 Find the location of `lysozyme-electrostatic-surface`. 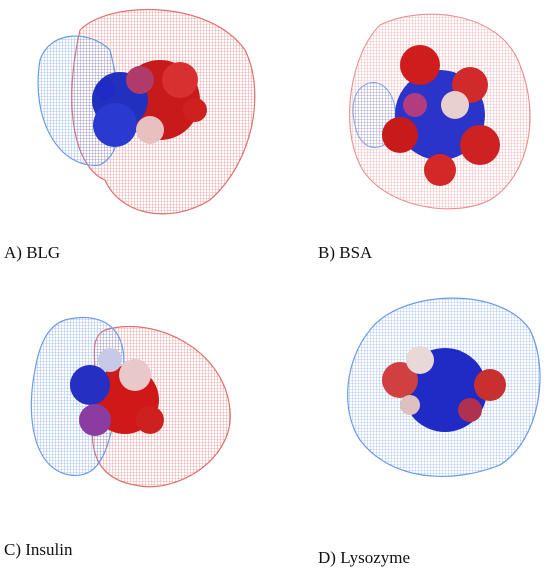

lysozyme-electrostatic-surface is located at coordinates (444, 387).